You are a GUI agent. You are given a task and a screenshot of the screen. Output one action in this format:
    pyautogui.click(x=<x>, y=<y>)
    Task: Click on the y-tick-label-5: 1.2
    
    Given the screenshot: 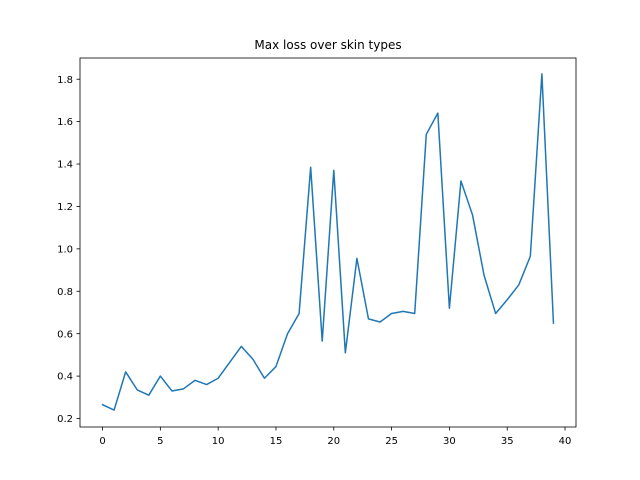 What is the action you would take?
    pyautogui.click(x=65, y=207)
    